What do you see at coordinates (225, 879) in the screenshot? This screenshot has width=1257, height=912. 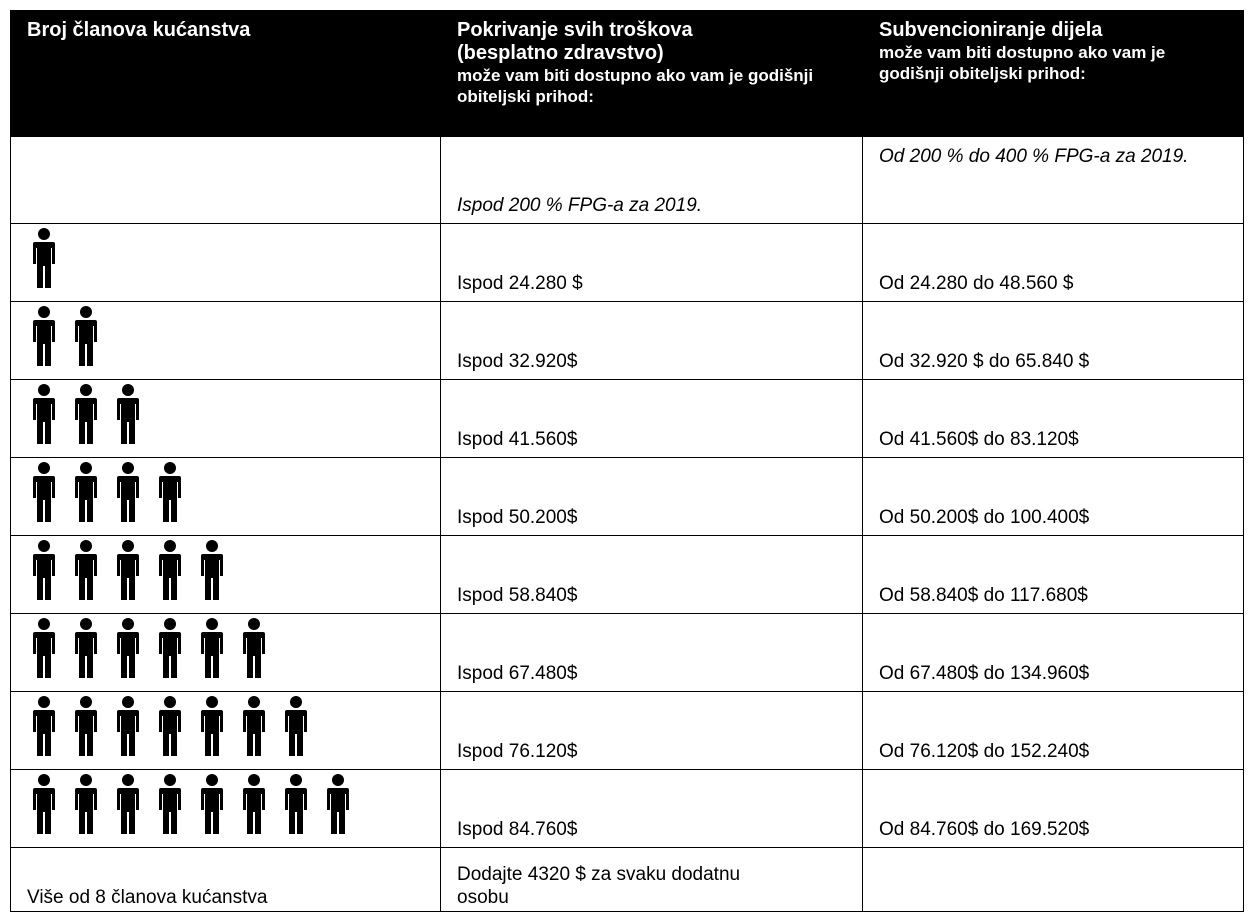 I see `cell: Više od 8 članova kućanstva` at bounding box center [225, 879].